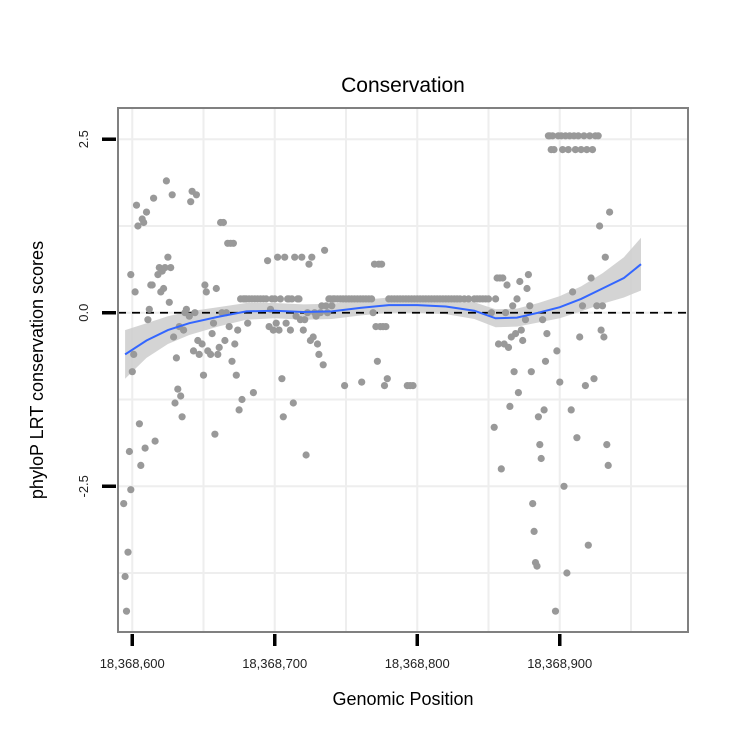 The height and width of the screenshot is (750, 750). I want to click on y-tick-label: -2.5, so click(83, 486).